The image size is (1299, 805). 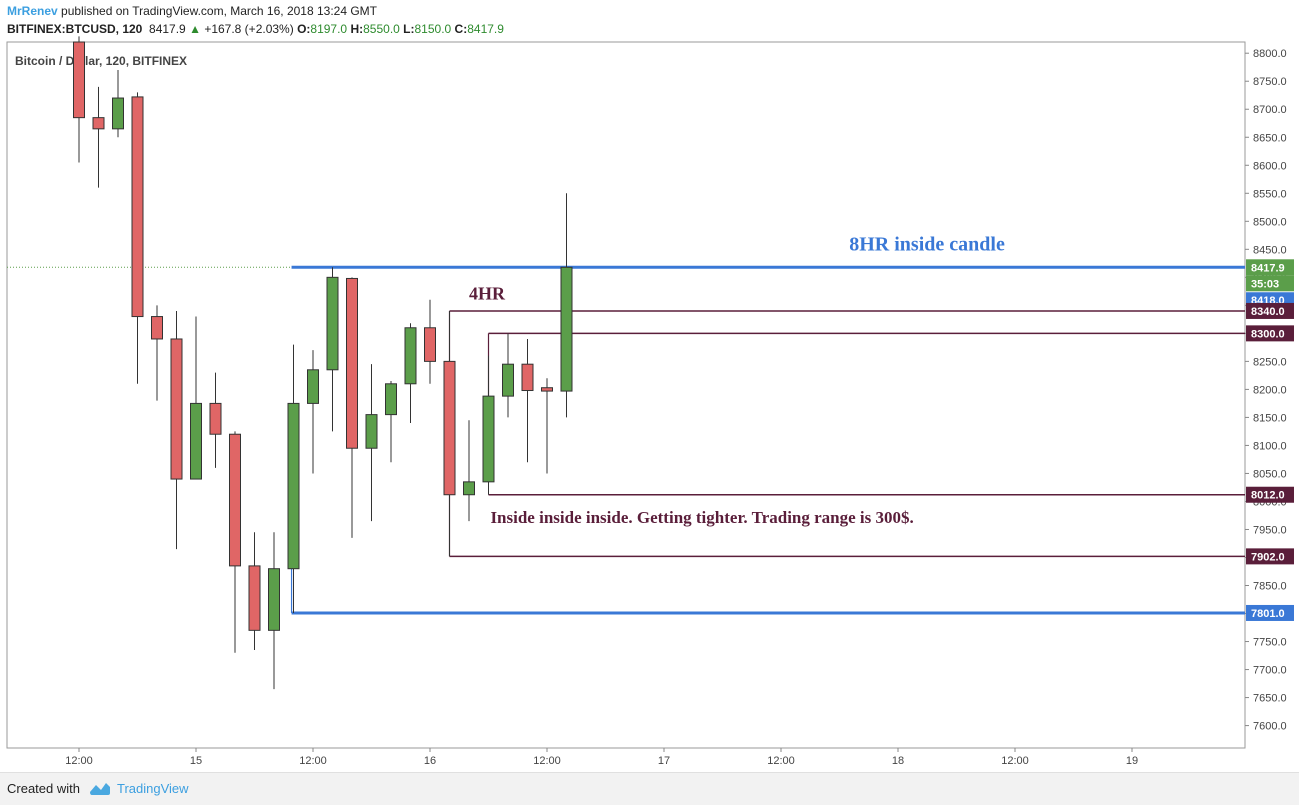 I want to click on price-tag-label: 8417.9, so click(x=1268, y=268).